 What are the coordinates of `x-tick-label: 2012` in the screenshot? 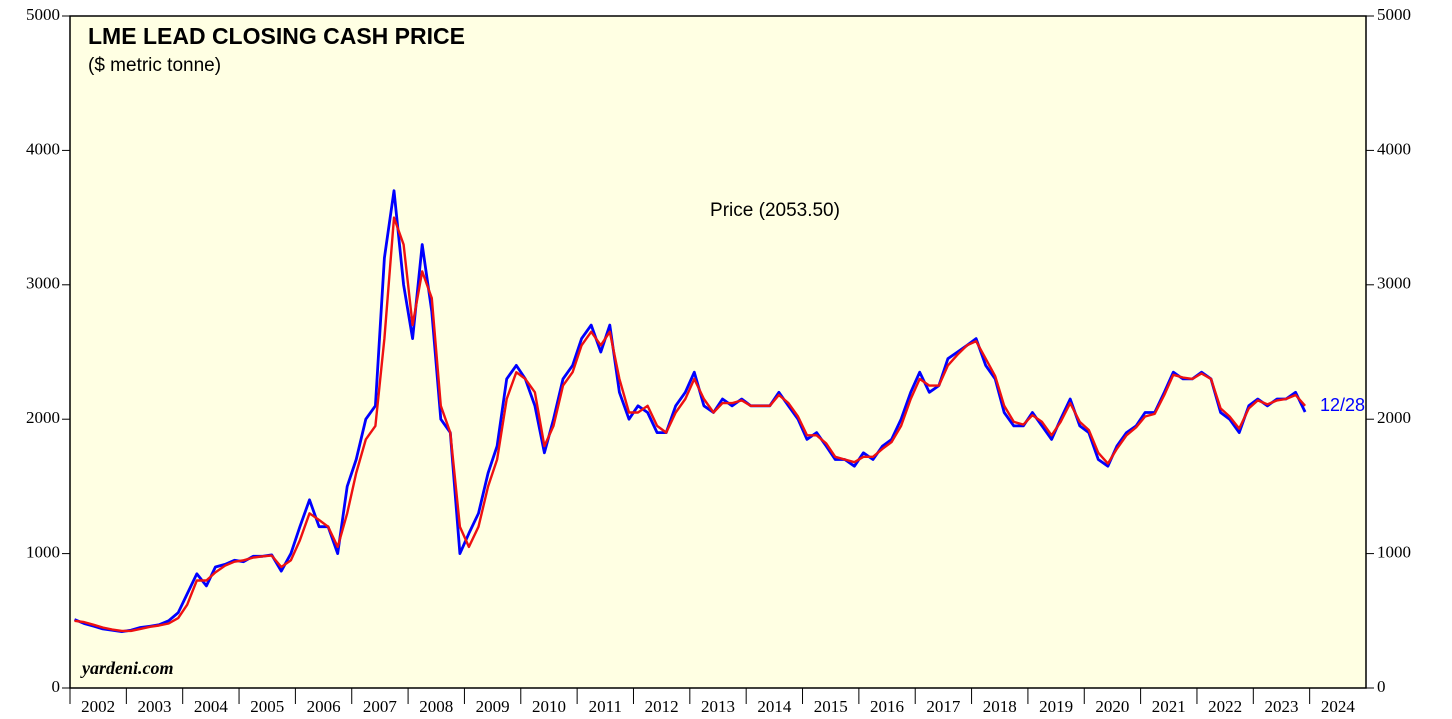 It's located at (662, 706).